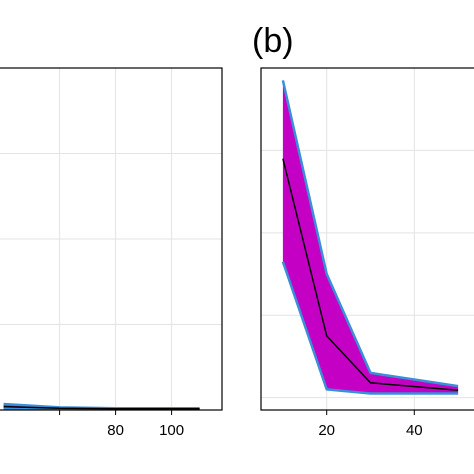 The width and height of the screenshot is (474, 474). Describe the element at coordinates (171, 430) in the screenshot. I see `x-tick-label: 100` at that location.